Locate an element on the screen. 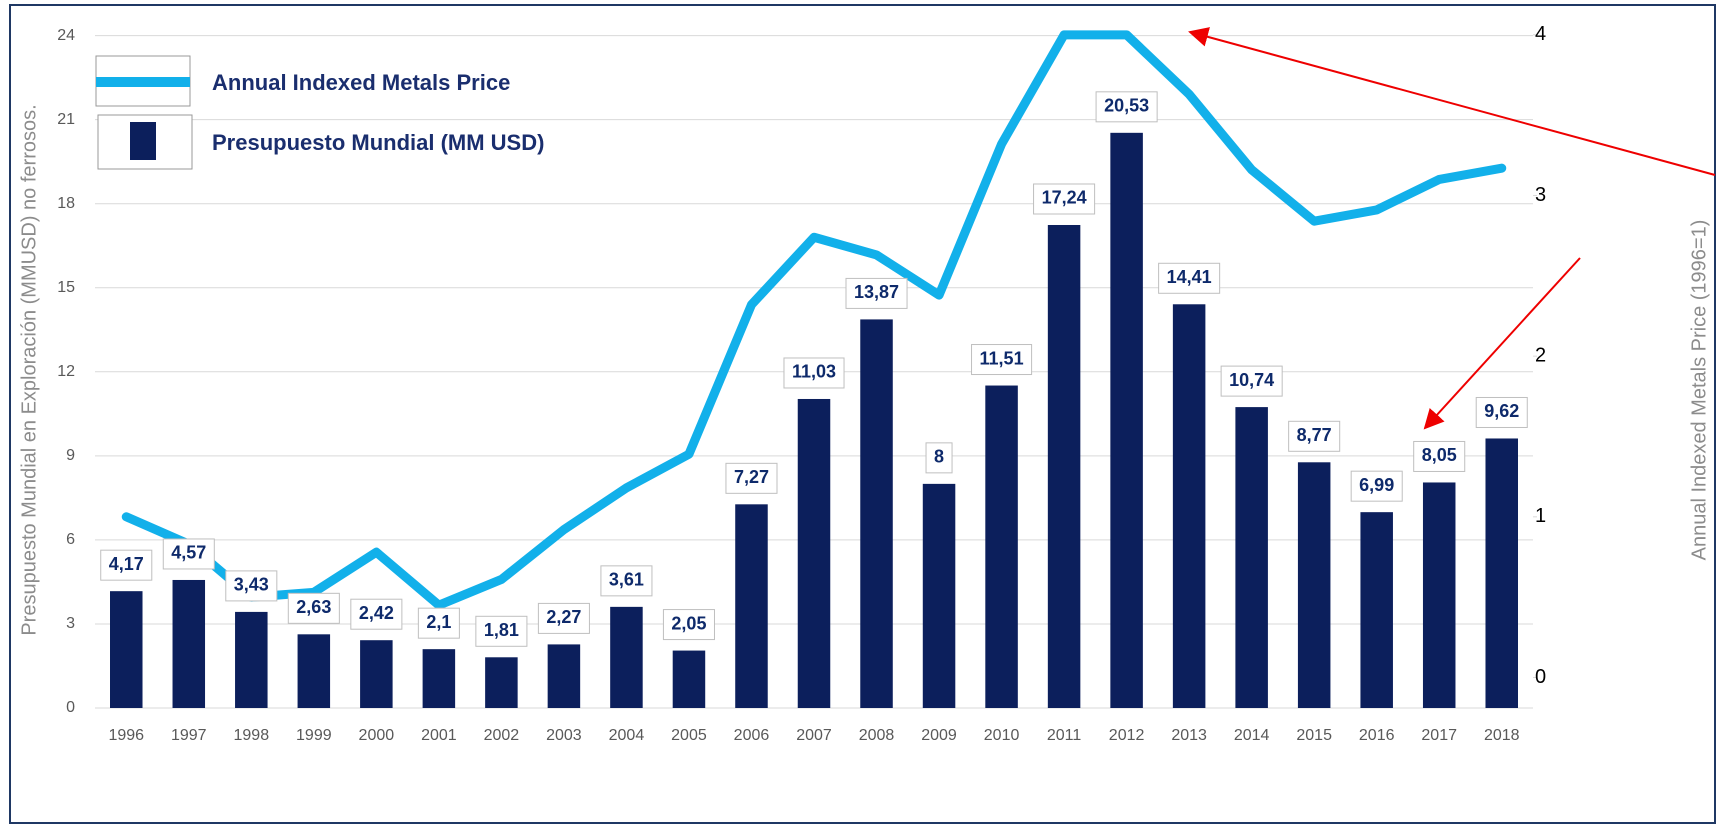 This screenshot has height=830, width=1728. x-tick-label: 1997 is located at coordinates (189, 735).